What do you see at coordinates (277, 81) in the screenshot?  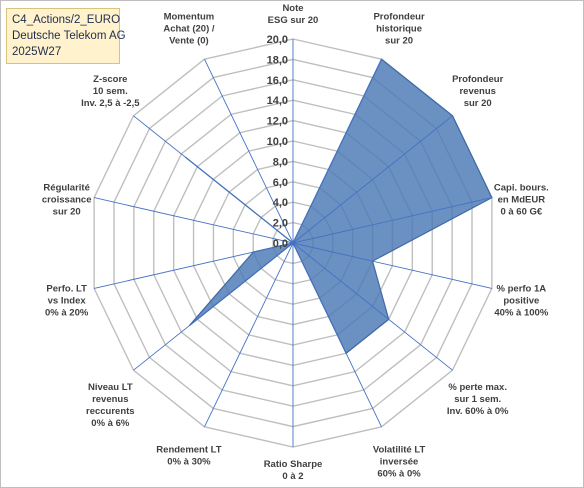 I see `tick-label: 16,0` at bounding box center [277, 81].